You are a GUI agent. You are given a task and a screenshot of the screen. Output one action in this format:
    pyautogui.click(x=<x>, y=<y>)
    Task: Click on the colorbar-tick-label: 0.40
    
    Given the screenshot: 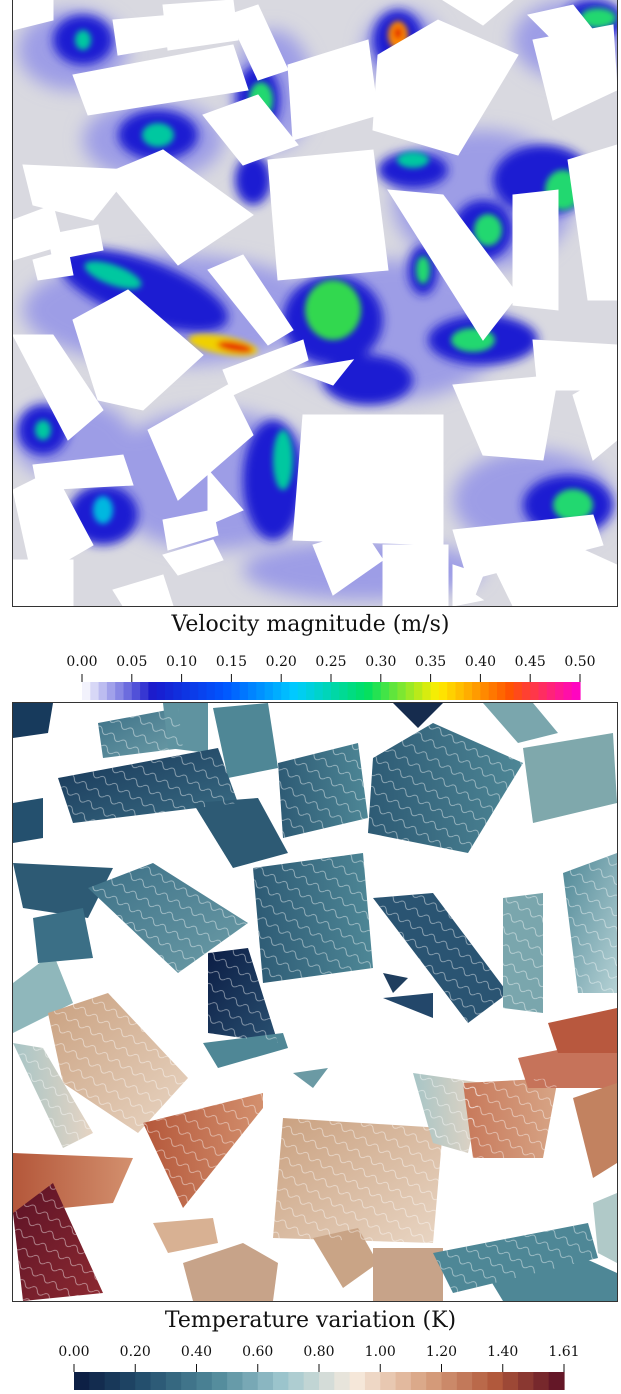 What is the action you would take?
    pyautogui.click(x=196, y=1352)
    